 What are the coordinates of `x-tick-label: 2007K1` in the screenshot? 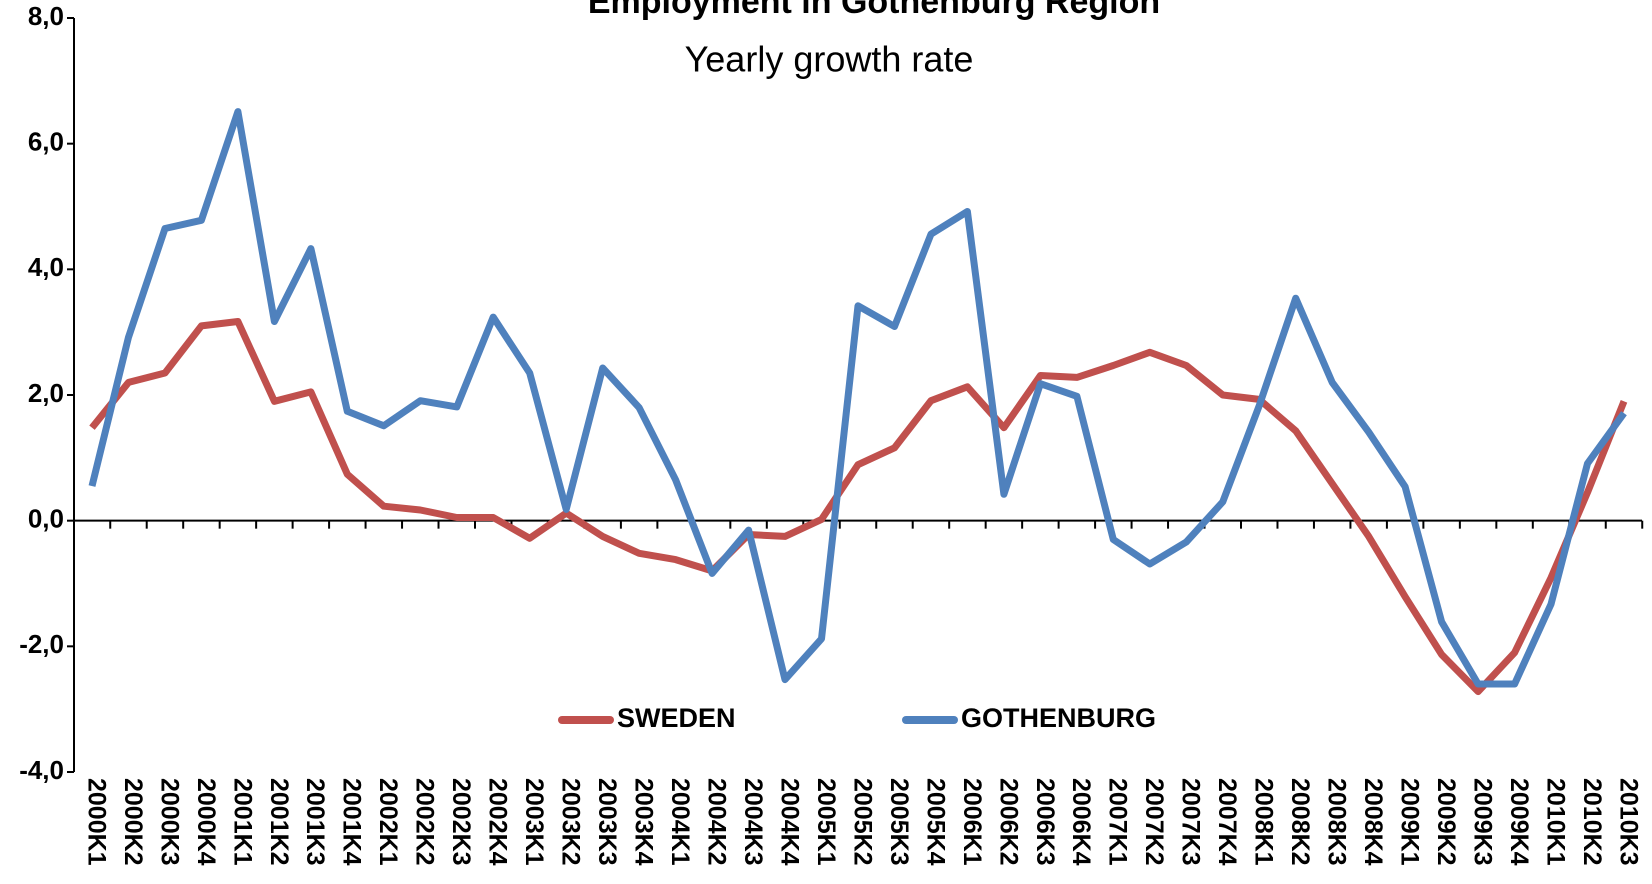 It's located at (1118, 822).